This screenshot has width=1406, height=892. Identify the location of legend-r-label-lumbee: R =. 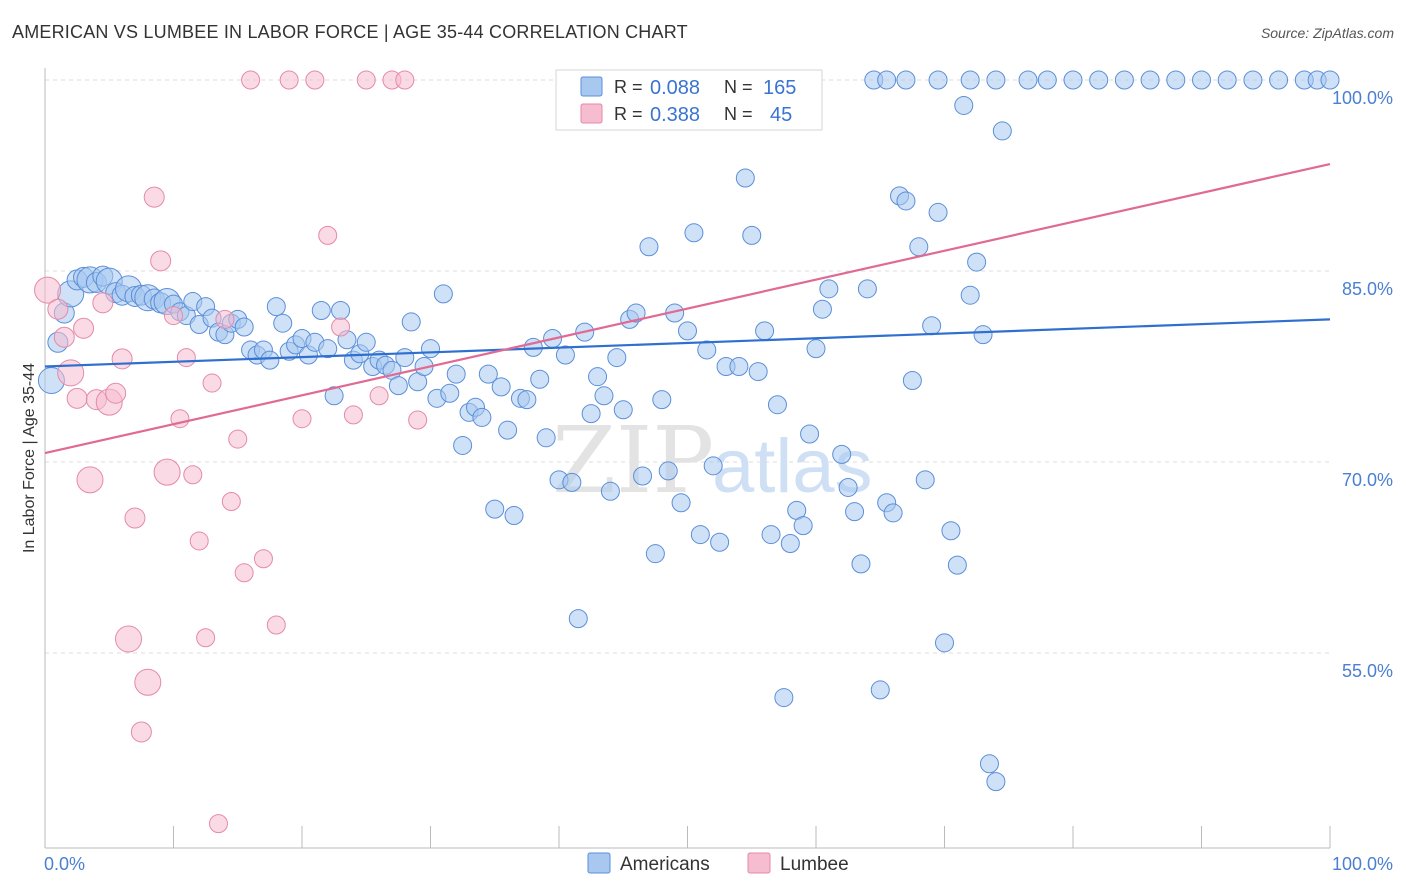
(628, 114).